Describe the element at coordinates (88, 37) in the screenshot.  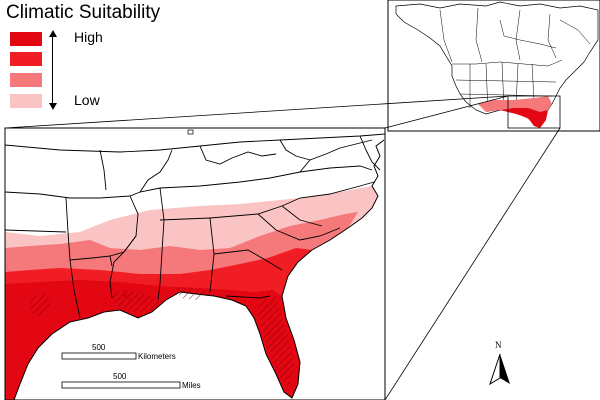
I see `legend-high-label: High` at that location.